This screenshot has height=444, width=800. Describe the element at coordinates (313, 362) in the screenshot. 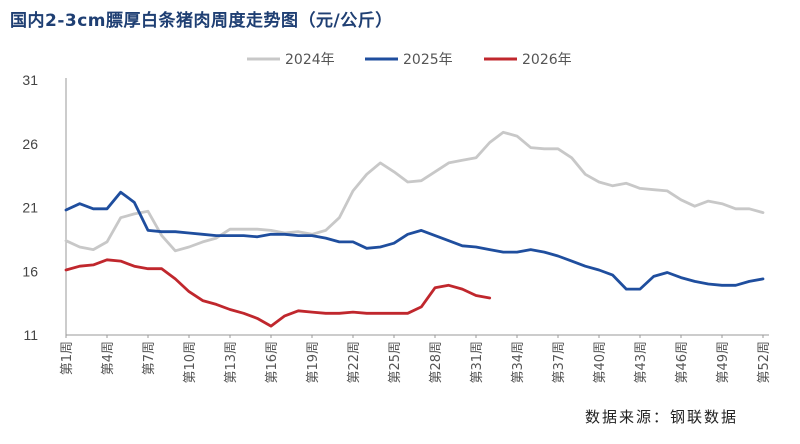

I see `x-tick-label: 第19周` at that location.